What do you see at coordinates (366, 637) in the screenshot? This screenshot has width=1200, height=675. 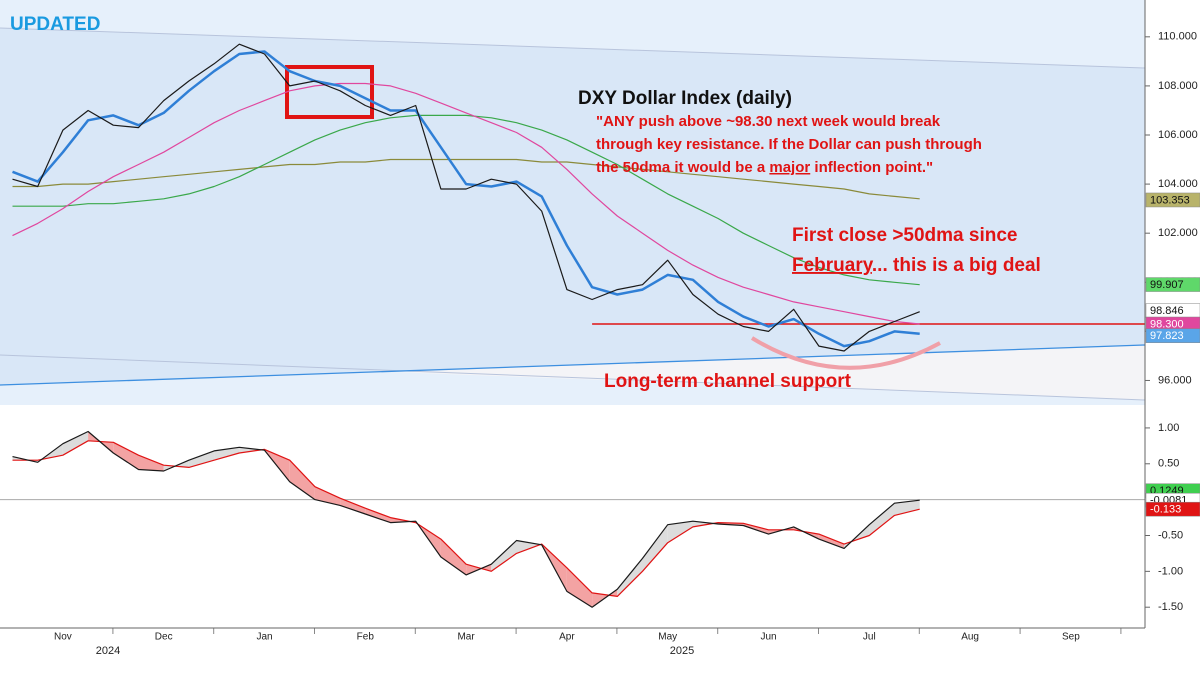 I see `x-tick-label: Feb` at bounding box center [366, 637].